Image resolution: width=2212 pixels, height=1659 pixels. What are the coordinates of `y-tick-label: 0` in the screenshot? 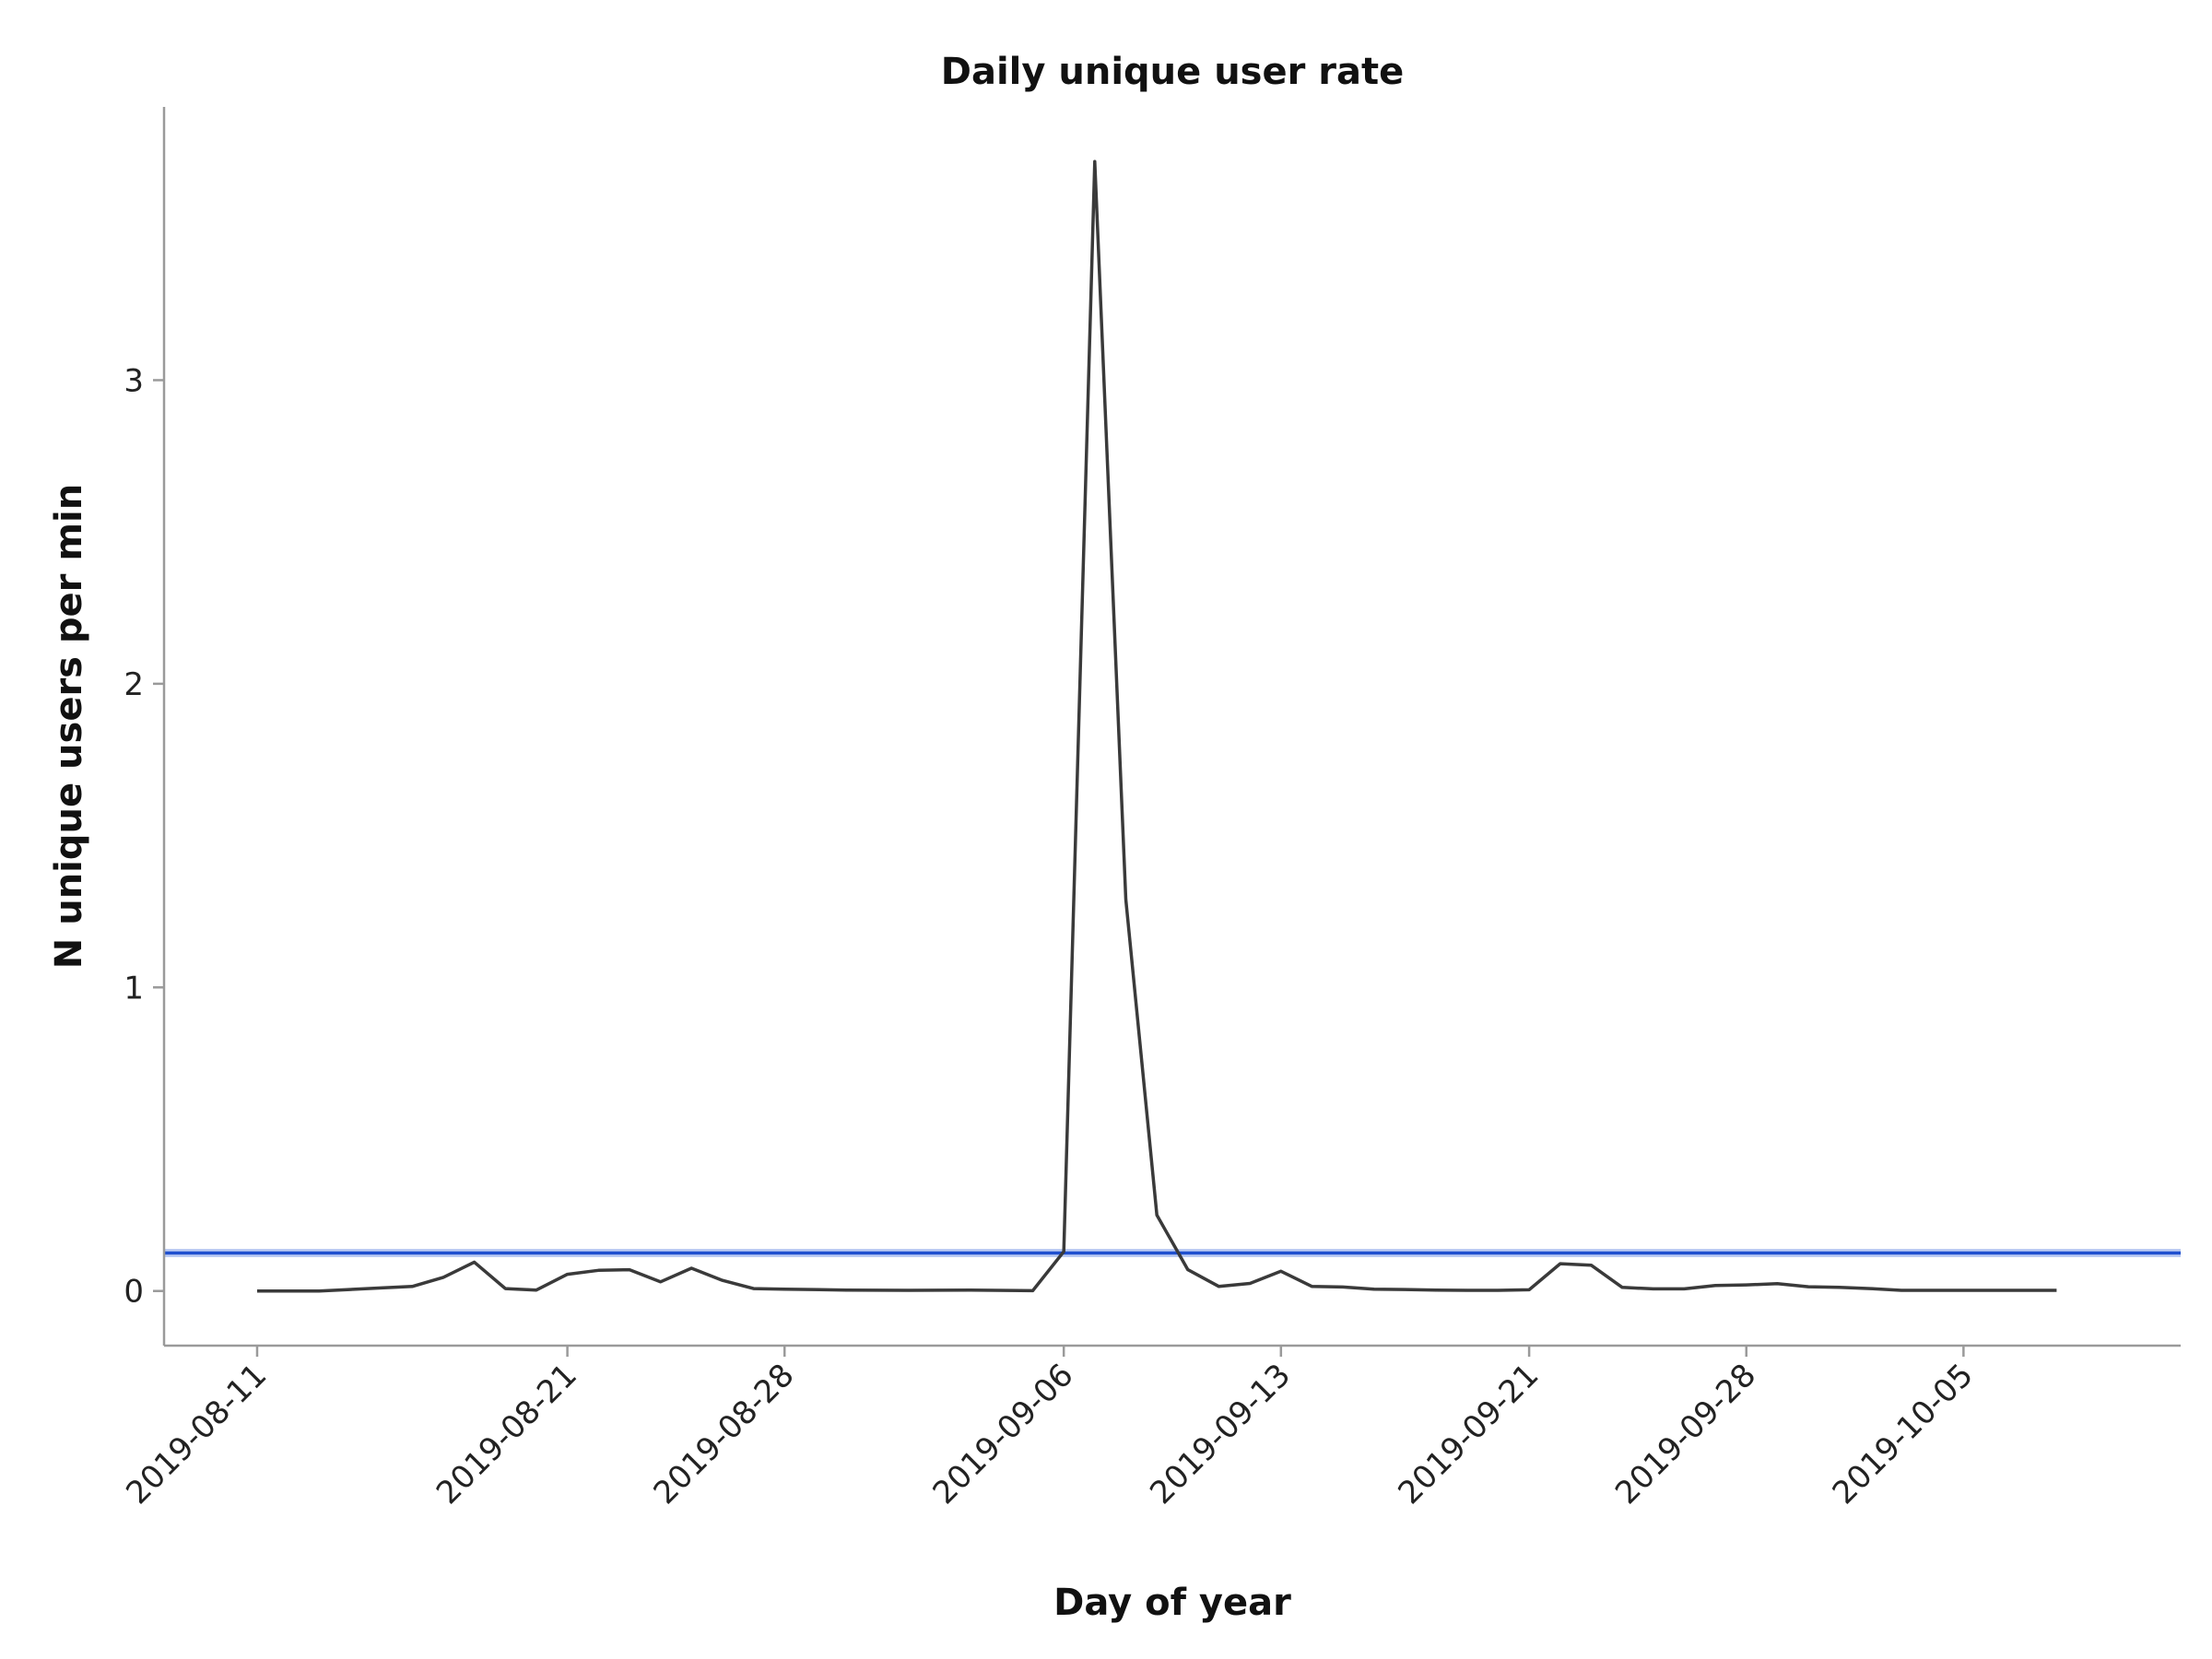 It's located at (134, 1292).